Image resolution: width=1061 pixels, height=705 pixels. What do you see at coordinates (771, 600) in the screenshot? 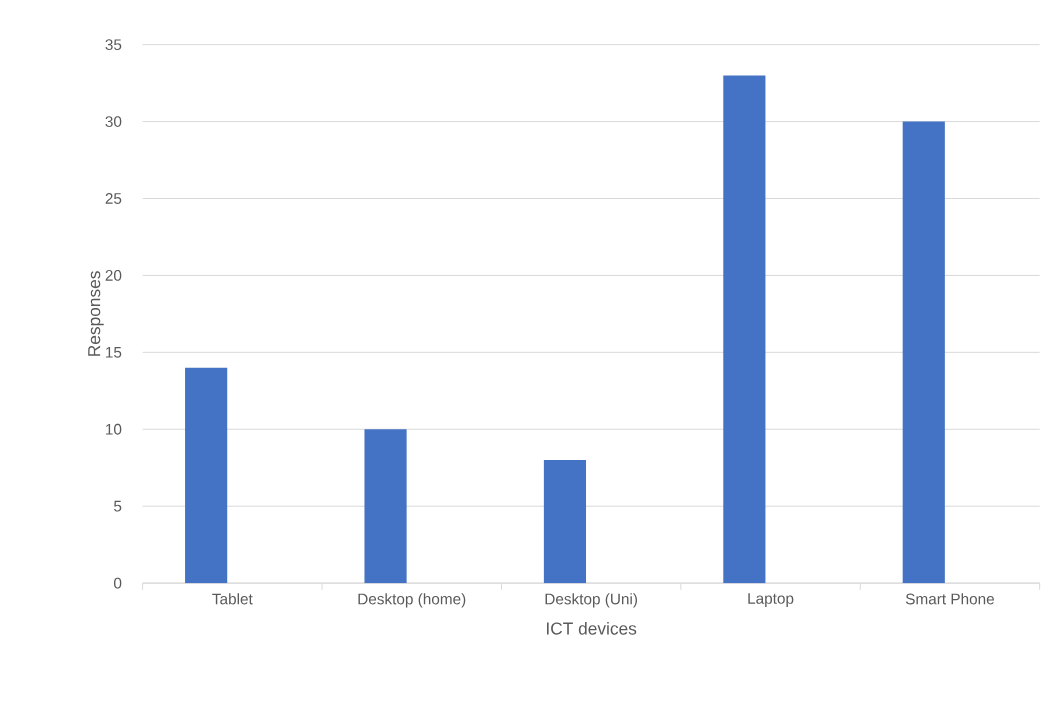
I see `x-tick-label: Laptop` at bounding box center [771, 600].